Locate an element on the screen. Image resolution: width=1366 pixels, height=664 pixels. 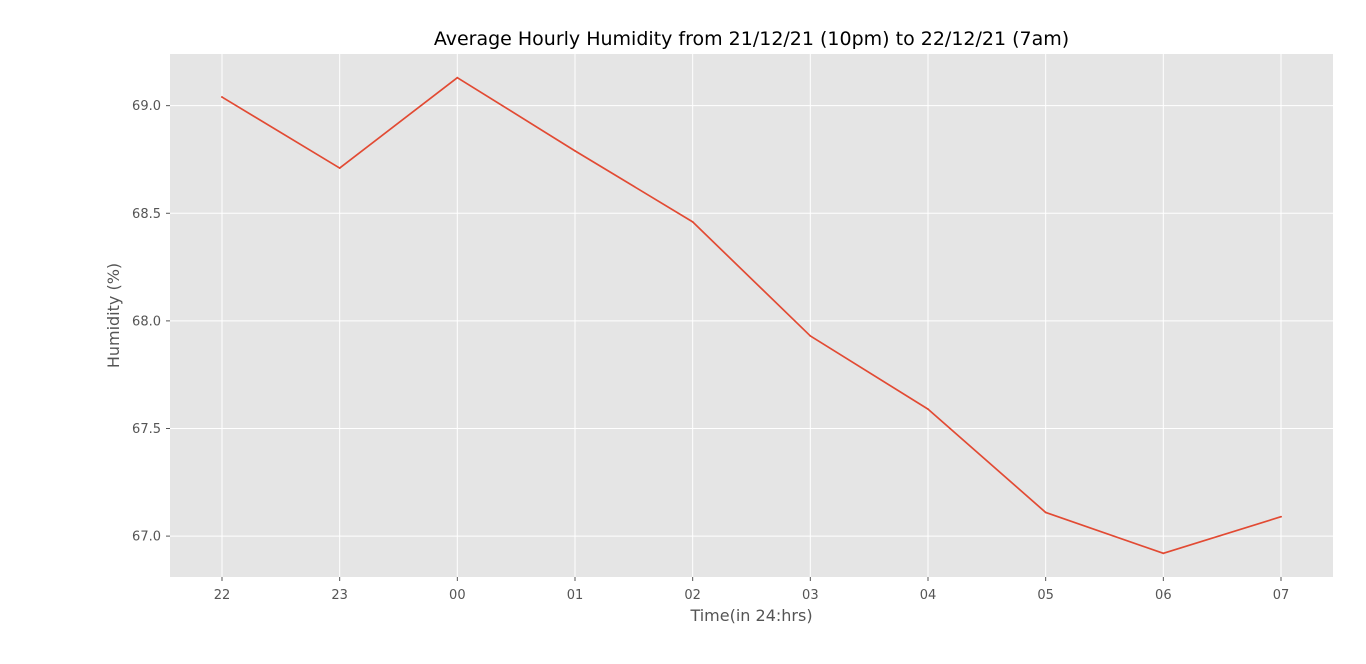
y-axis-ticks: 67.0 67.5 68.0 68.5 69.0 is located at coordinates (151, 322).